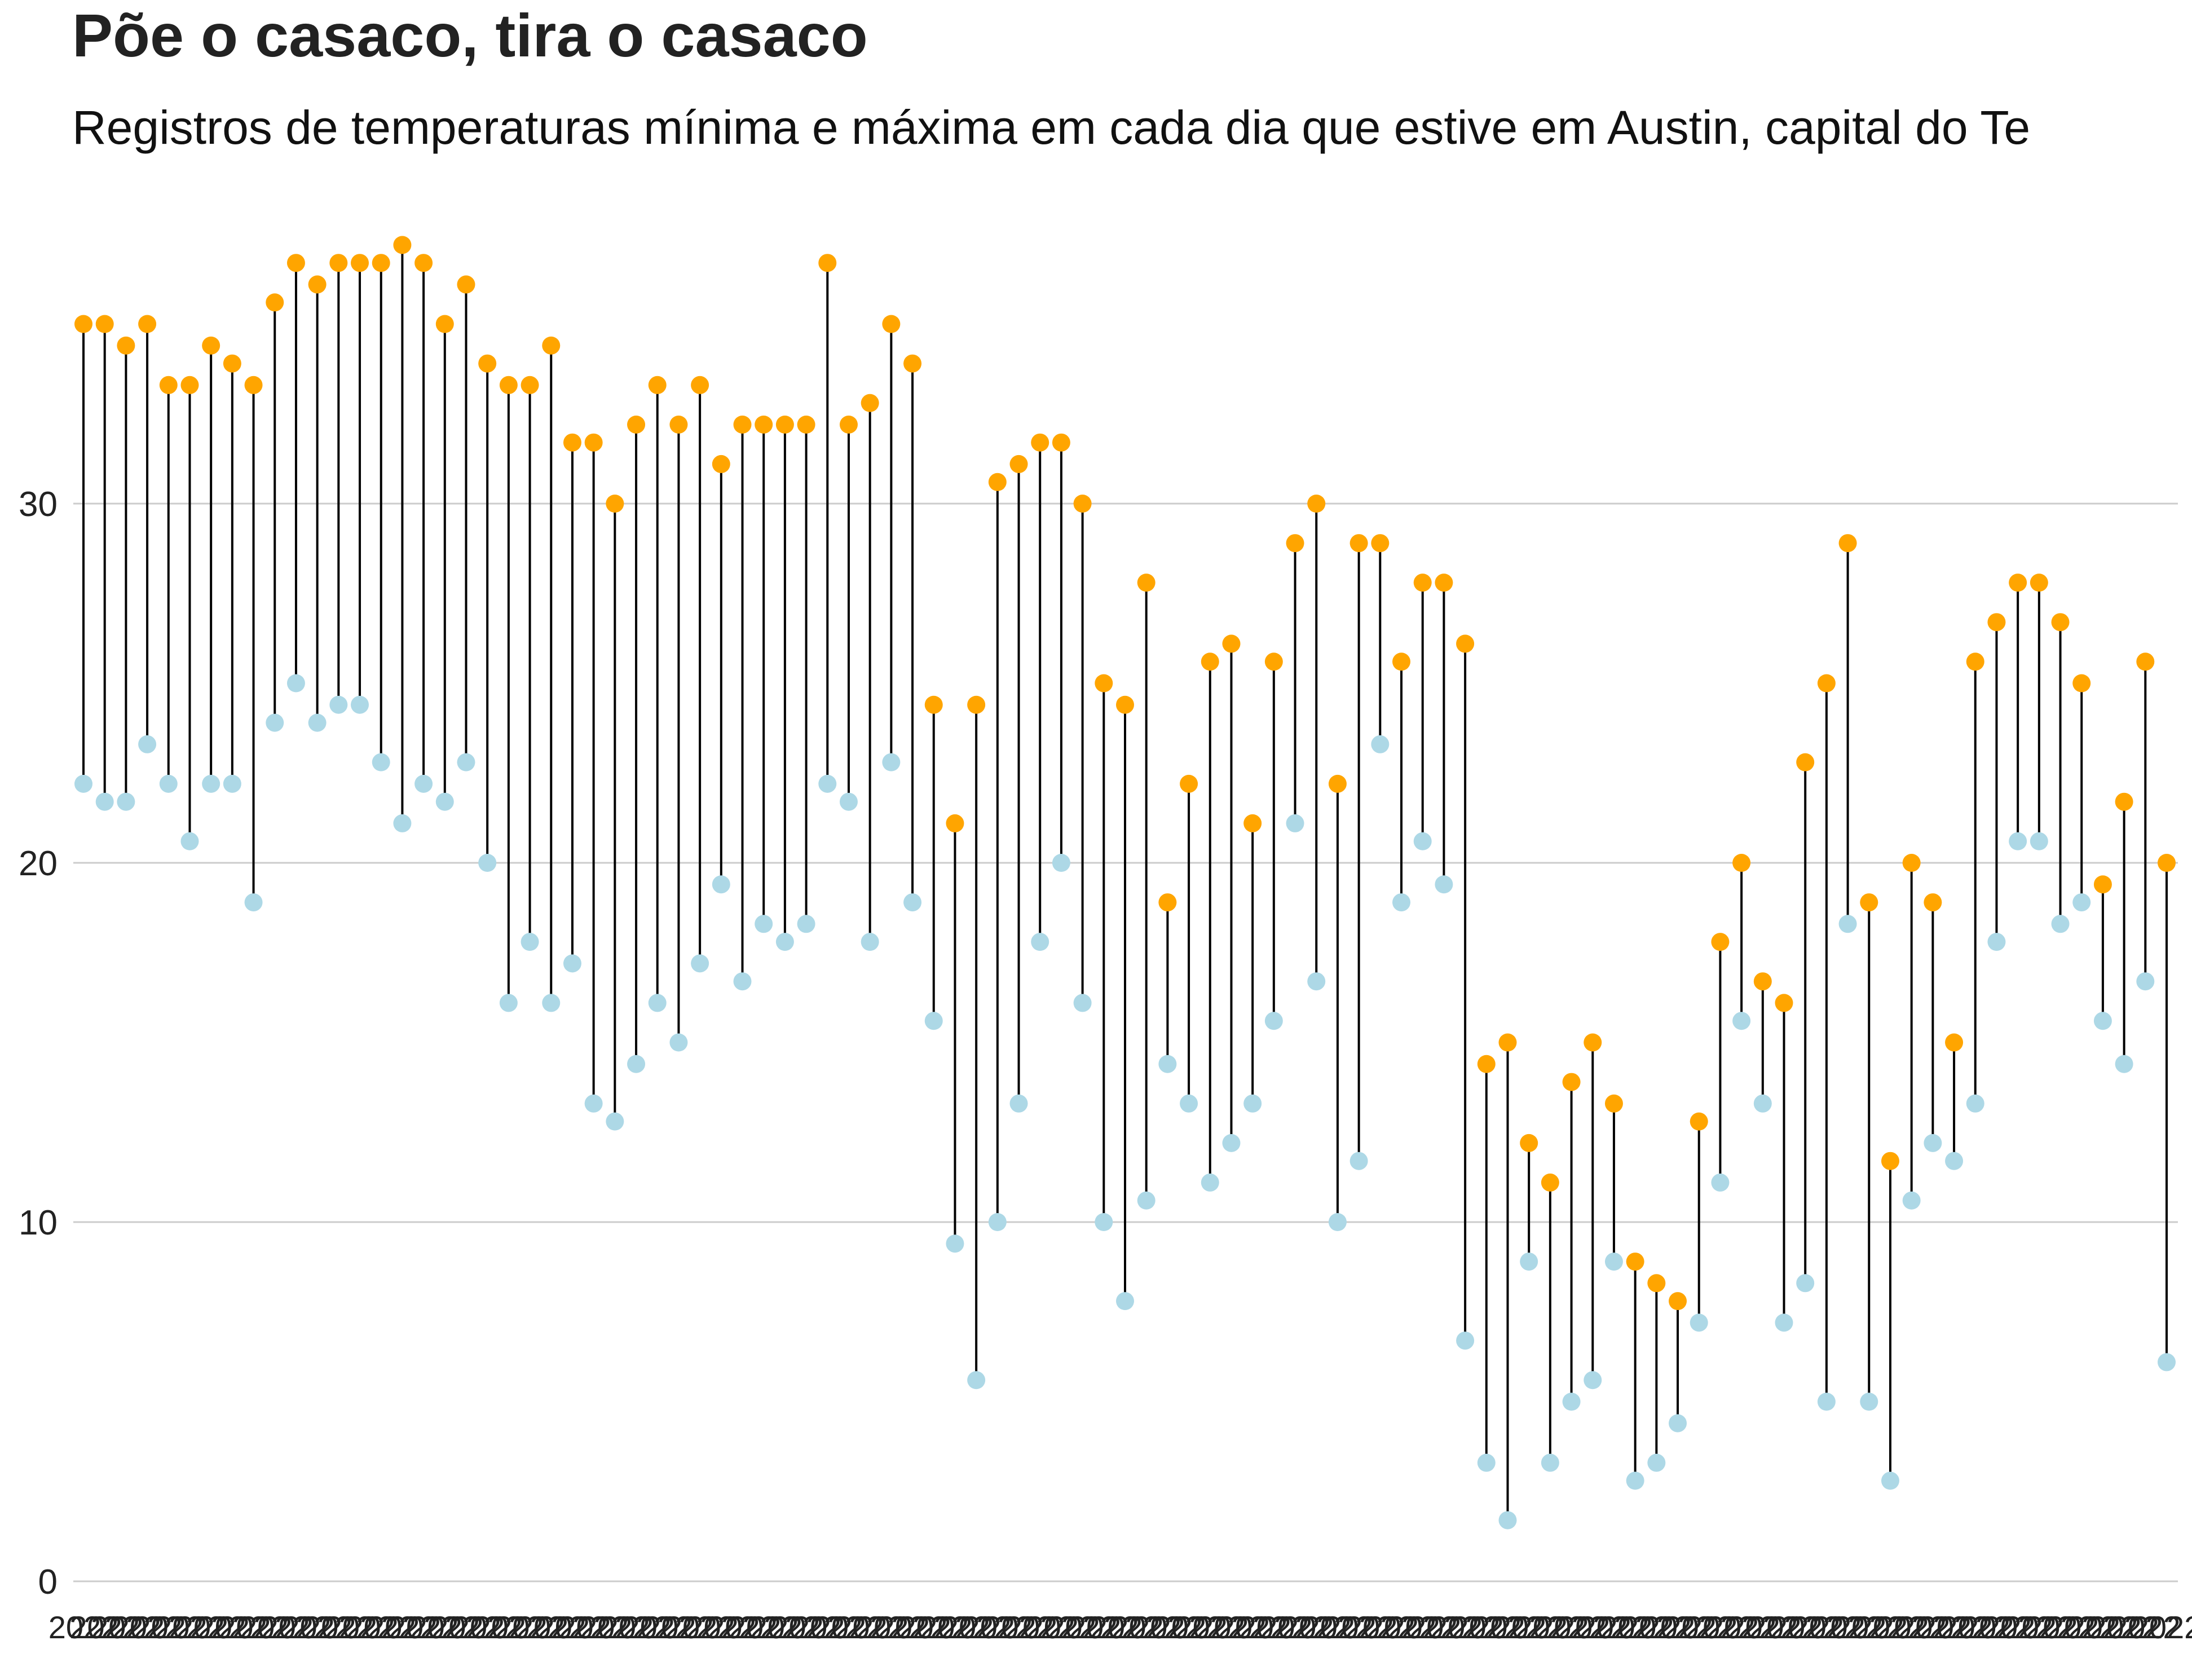  Describe the element at coordinates (39, 505) in the screenshot. I see `y-tick-label-30: 30` at that location.